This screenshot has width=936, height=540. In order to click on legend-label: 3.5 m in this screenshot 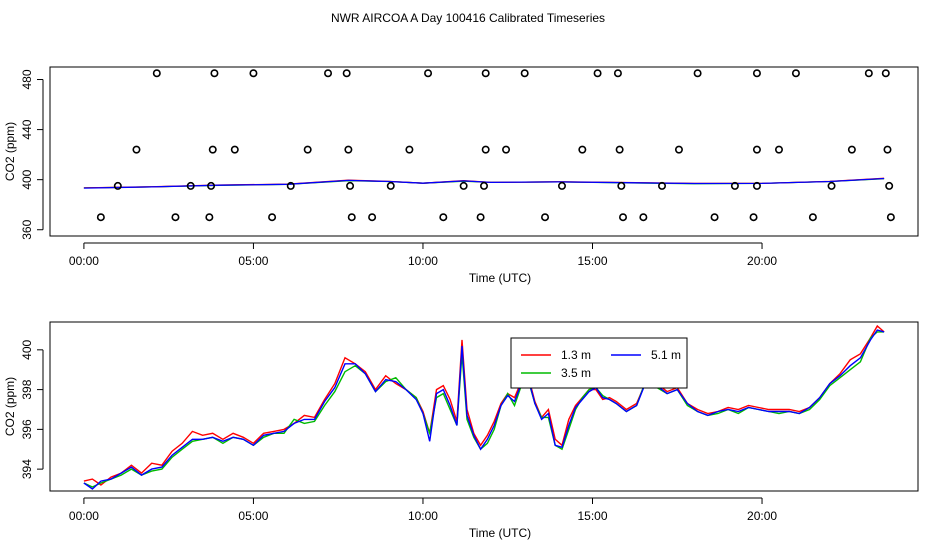, I will do `click(576, 373)`.